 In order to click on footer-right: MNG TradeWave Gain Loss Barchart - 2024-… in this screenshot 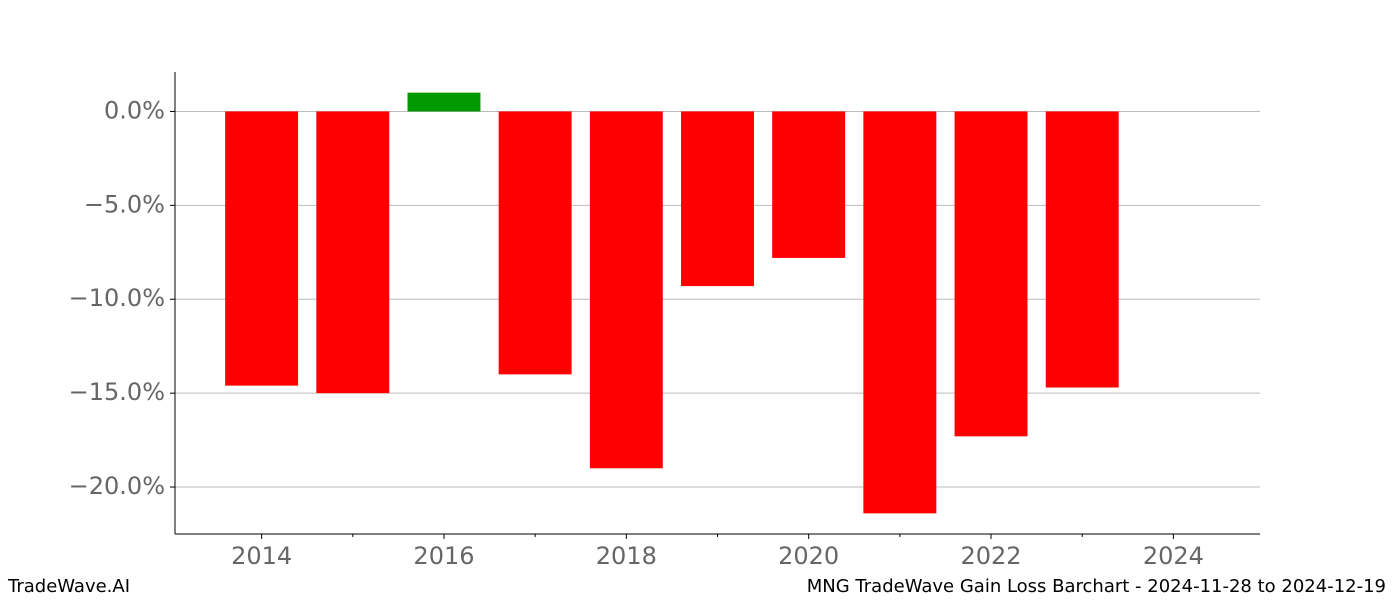, I will do `click(1096, 586)`.